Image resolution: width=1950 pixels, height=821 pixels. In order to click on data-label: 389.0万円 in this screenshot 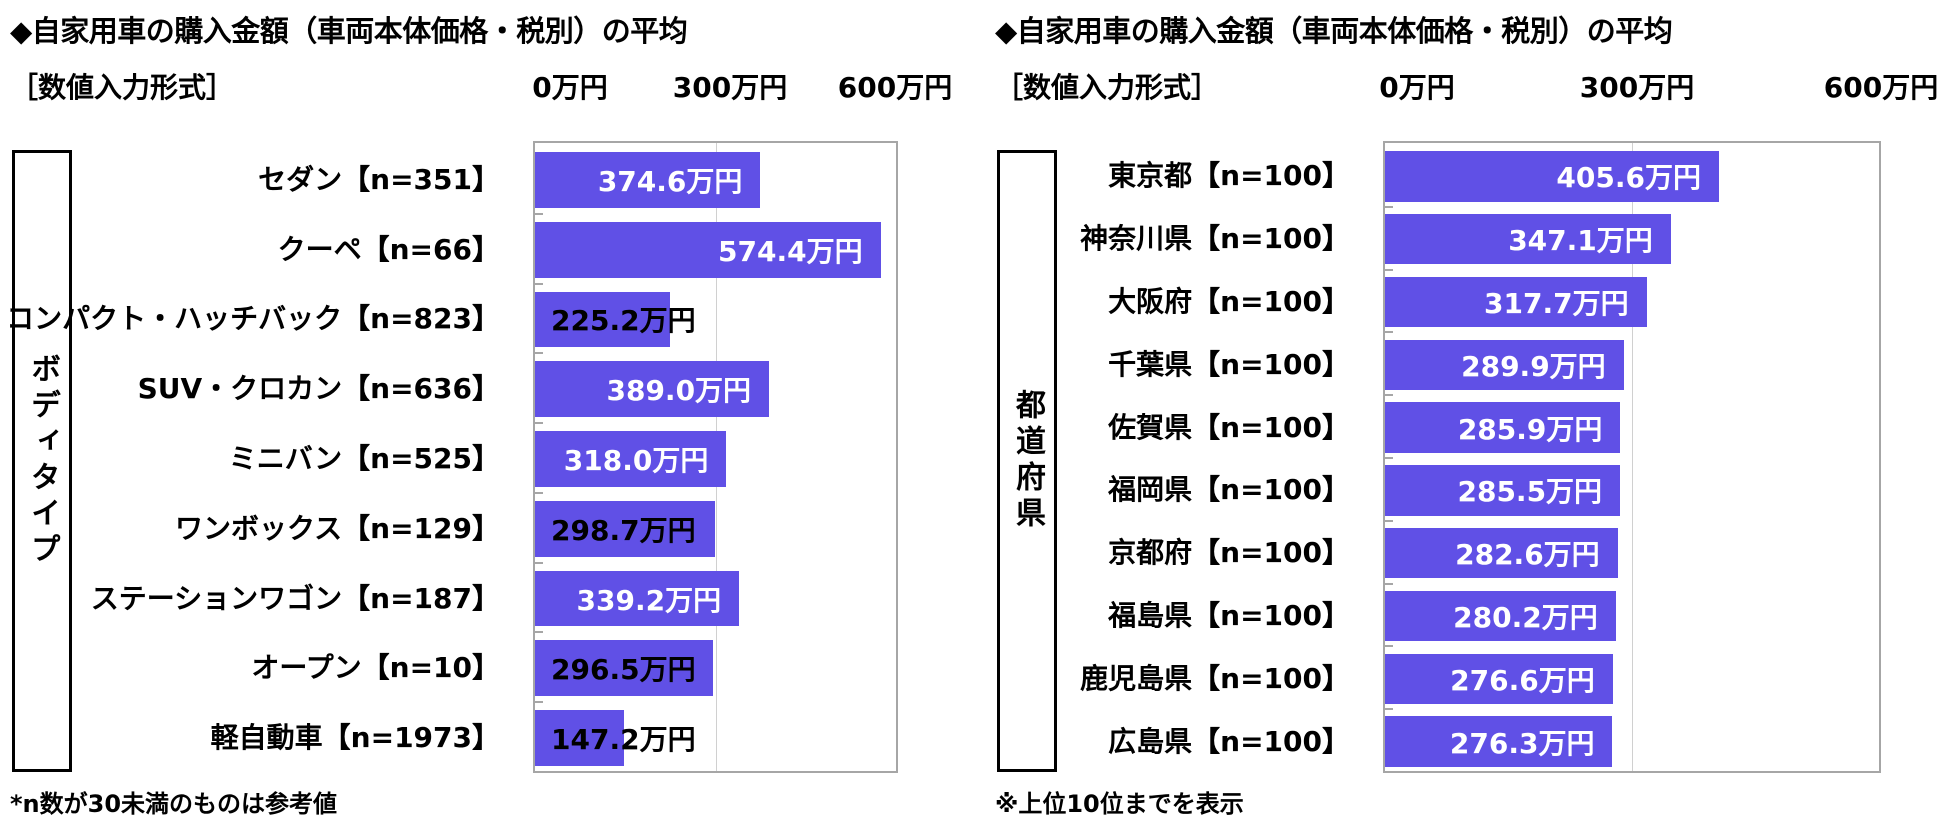, I will do `click(679, 391)`.